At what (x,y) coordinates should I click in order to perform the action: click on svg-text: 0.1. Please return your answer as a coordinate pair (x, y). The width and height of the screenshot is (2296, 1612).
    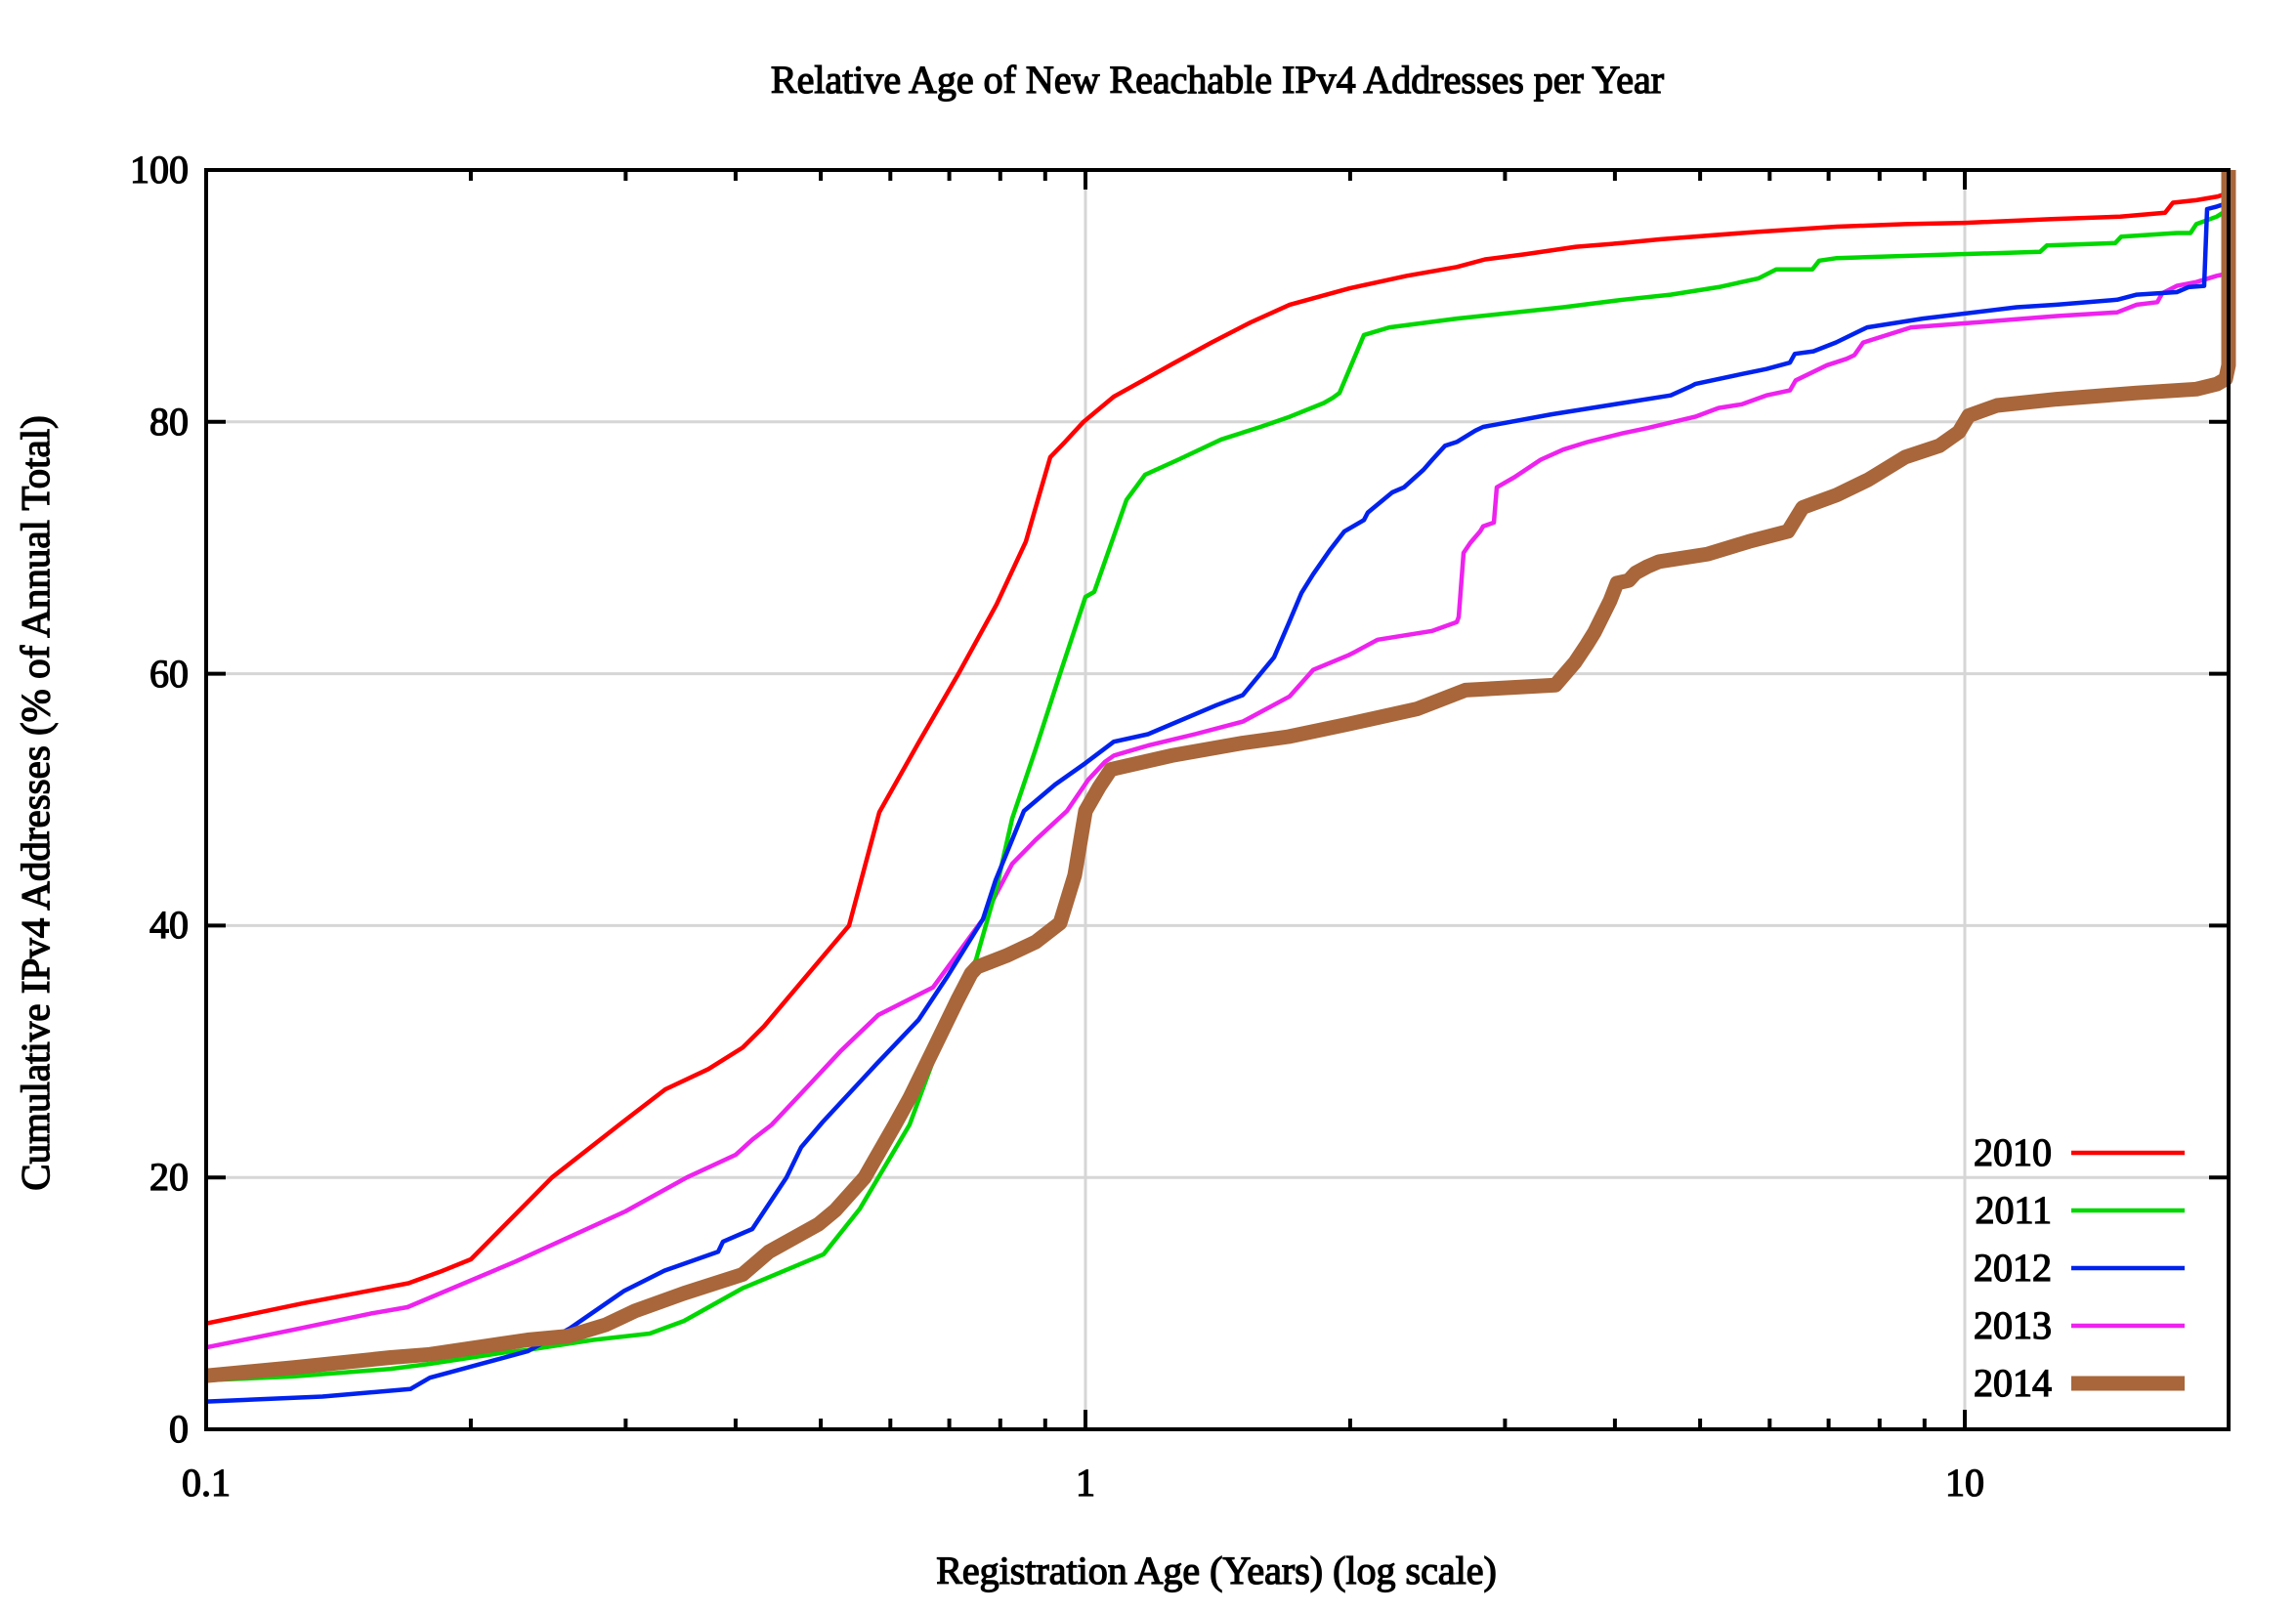
    Looking at the image, I should click on (206, 1483).